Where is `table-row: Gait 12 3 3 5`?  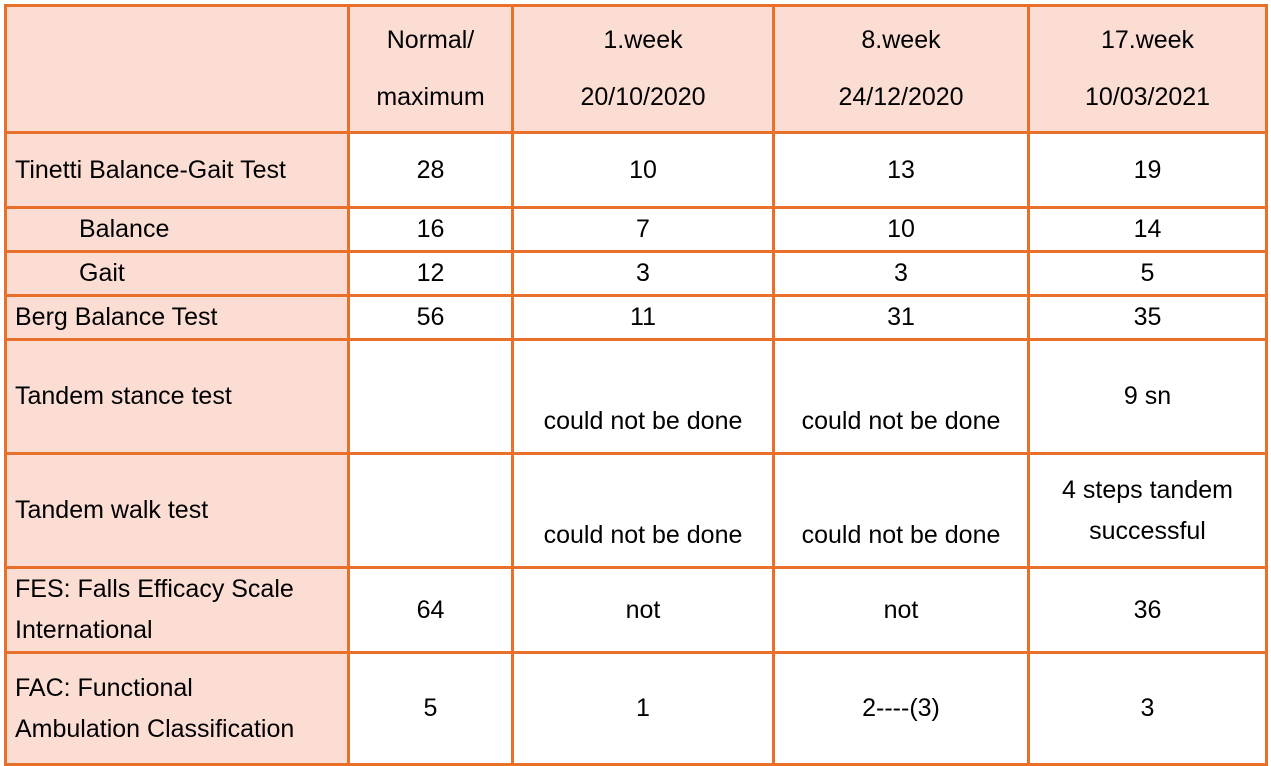 table-row: Gait 12 3 3 5 is located at coordinates (636, 273).